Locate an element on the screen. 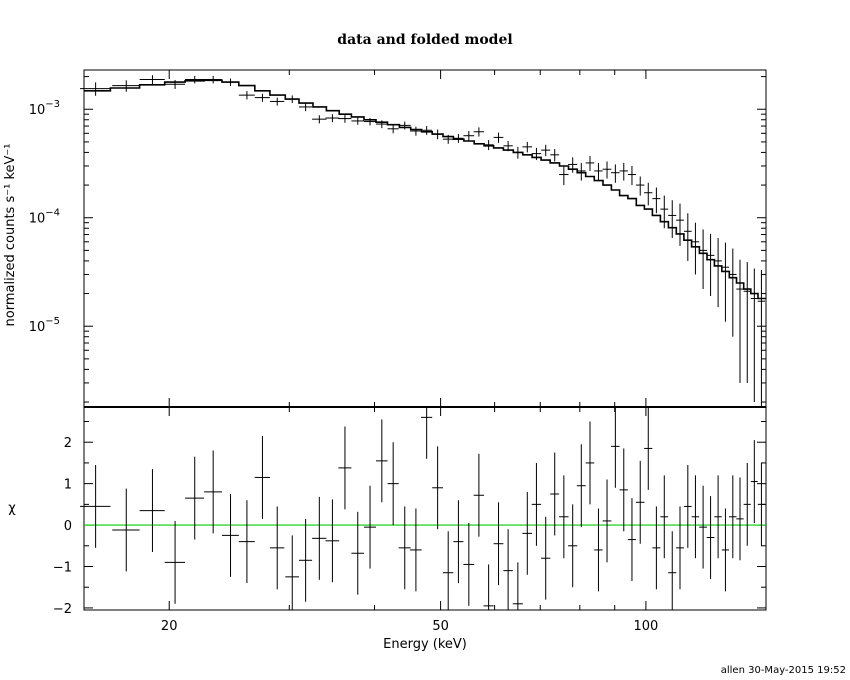  top-y-tick-label: 10⁻⁵ is located at coordinates (44, 325).